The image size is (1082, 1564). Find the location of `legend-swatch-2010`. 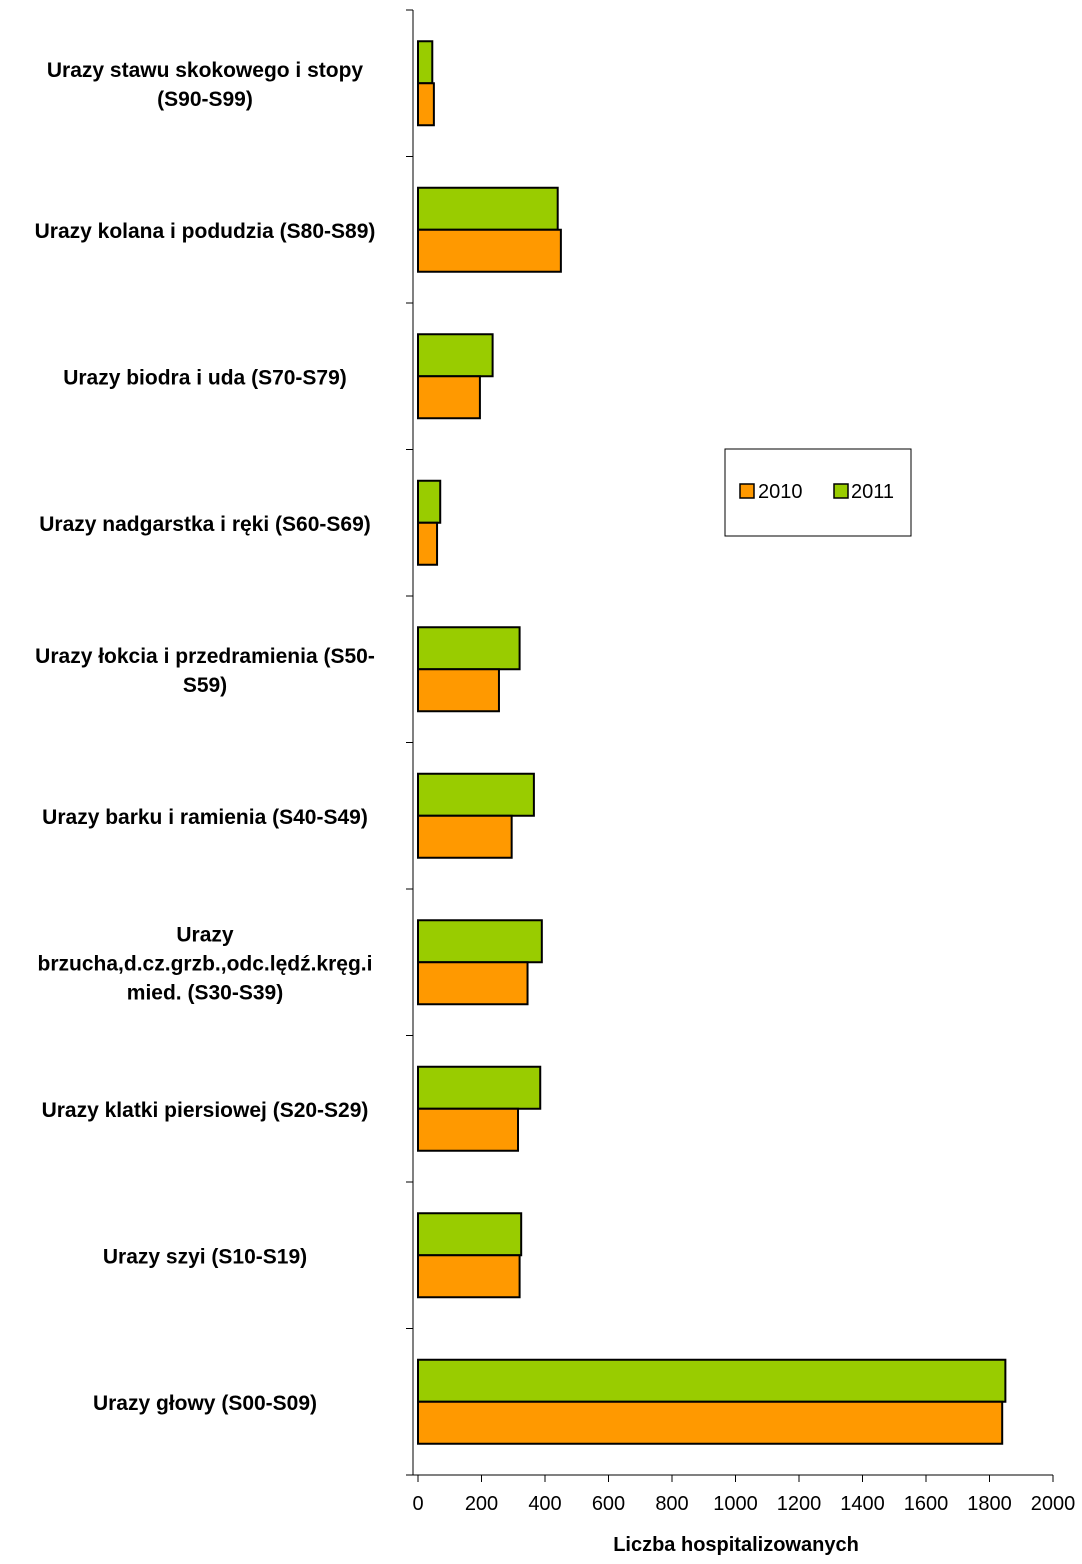

legend-swatch-2010 is located at coordinates (747, 491).